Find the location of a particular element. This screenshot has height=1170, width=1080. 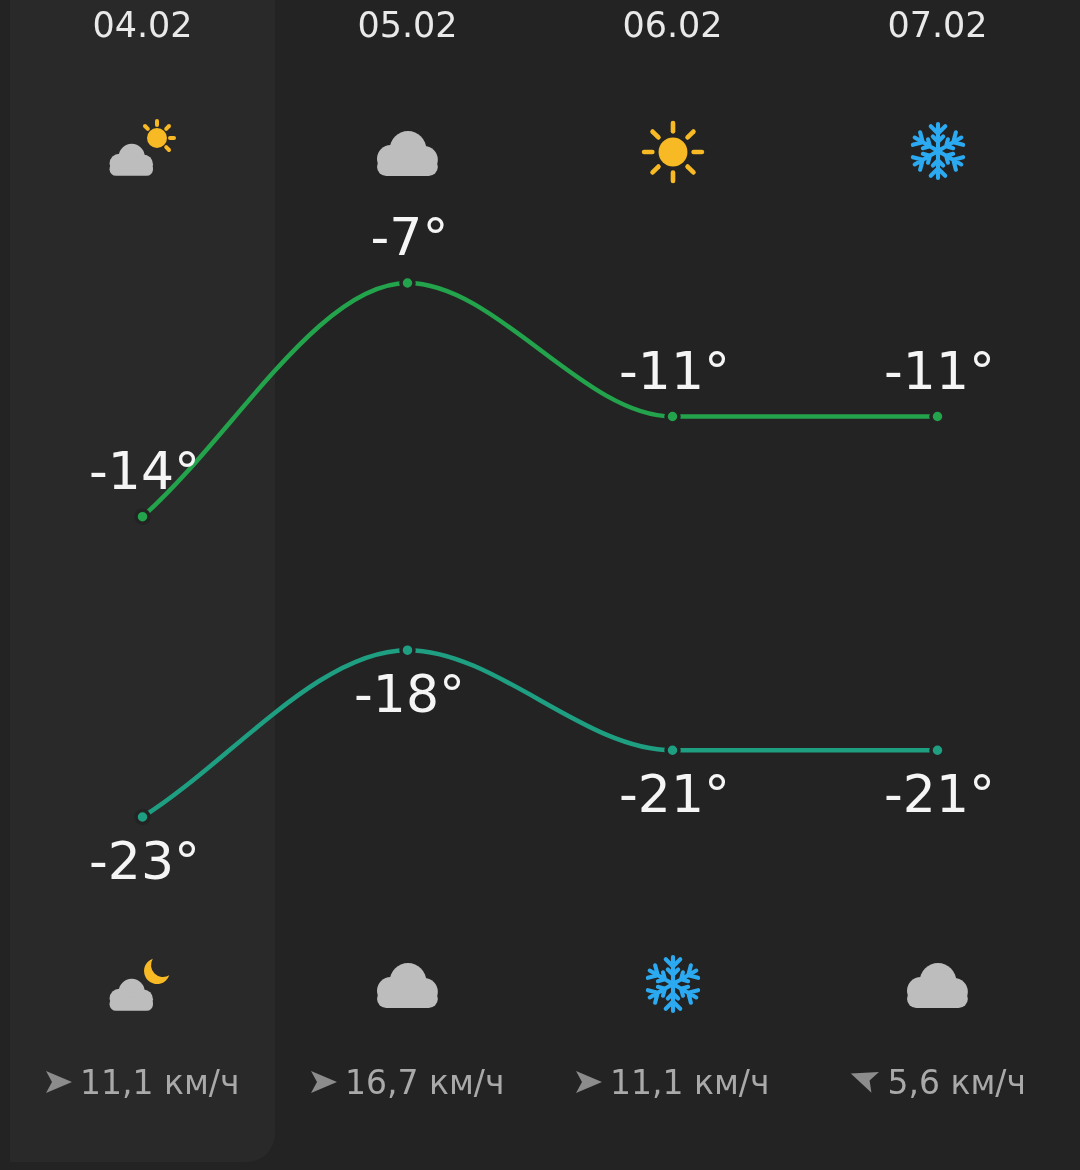

text: 5,6 км/ч is located at coordinates (956, 1082).